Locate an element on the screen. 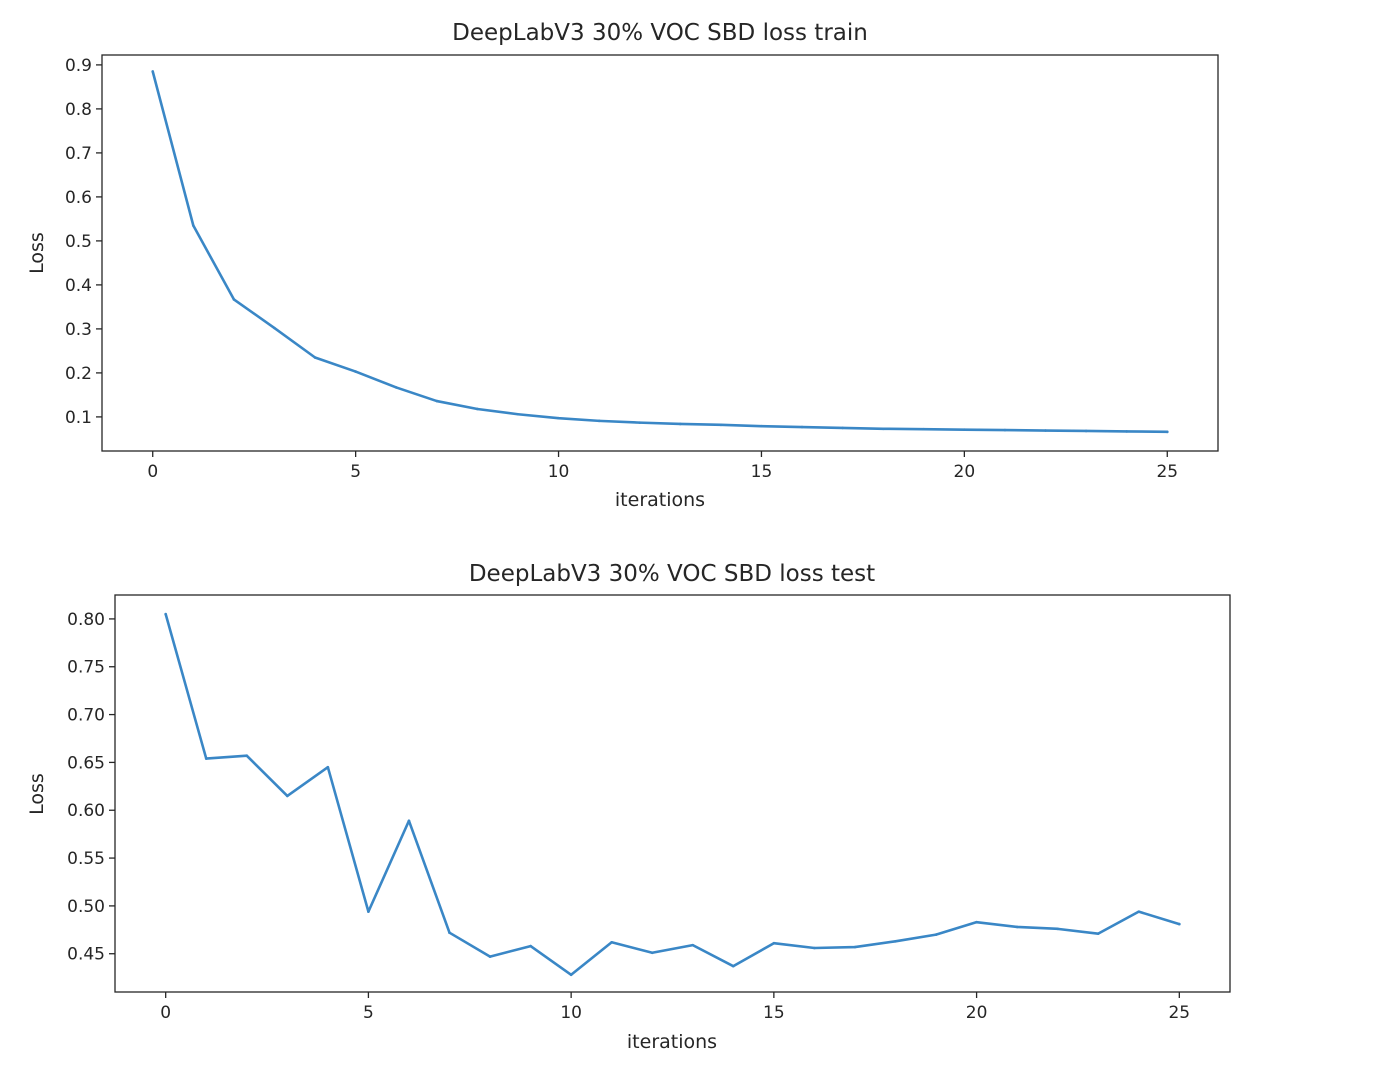 Image resolution: width=1390 pixels, height=1078 pixels. y-tick-label: 0.60 is located at coordinates (86, 811).